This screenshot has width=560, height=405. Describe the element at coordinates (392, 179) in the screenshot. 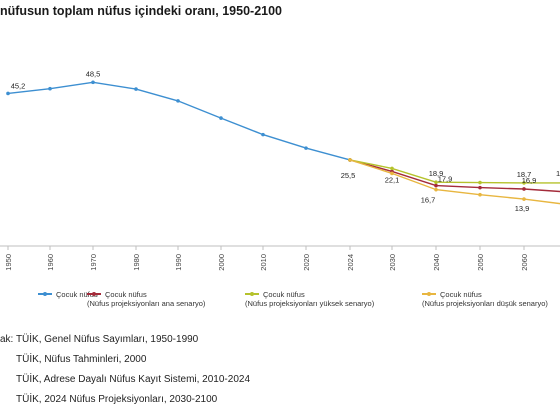

I see `data-label: 22,1` at that location.